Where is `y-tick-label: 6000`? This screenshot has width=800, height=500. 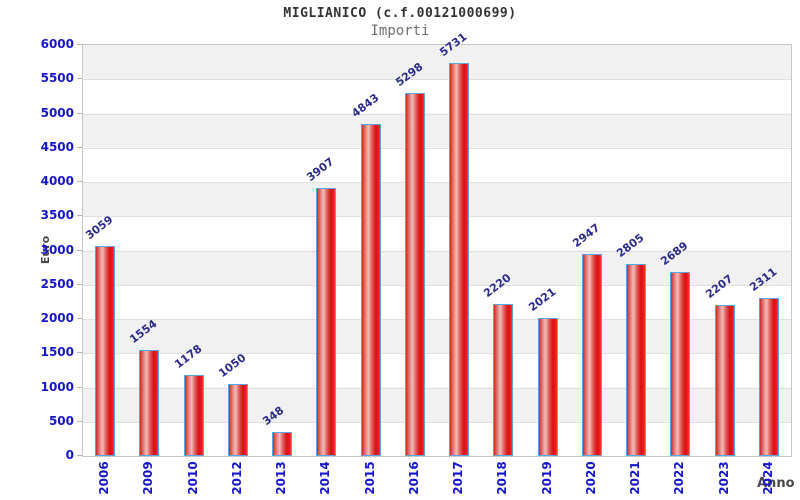 y-tick-label: 6000 is located at coordinates (57, 44).